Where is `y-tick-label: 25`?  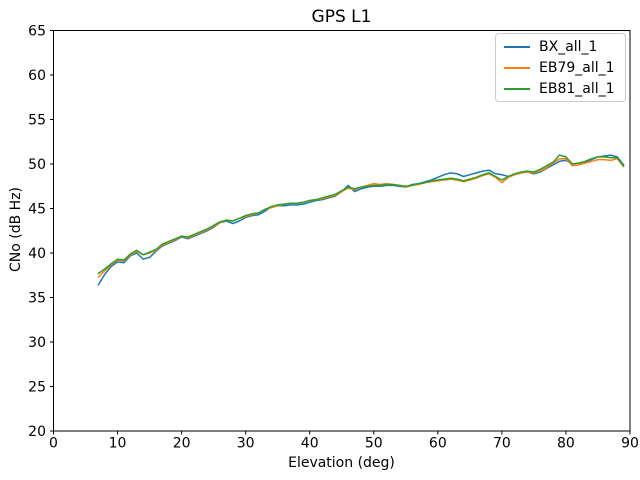 y-tick-label: 25 is located at coordinates (37, 388).